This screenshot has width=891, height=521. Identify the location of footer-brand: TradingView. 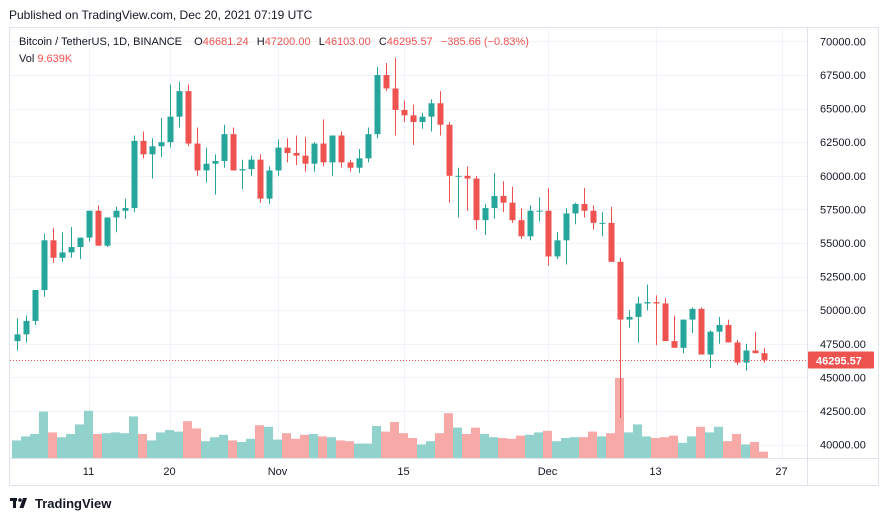
(60, 503).